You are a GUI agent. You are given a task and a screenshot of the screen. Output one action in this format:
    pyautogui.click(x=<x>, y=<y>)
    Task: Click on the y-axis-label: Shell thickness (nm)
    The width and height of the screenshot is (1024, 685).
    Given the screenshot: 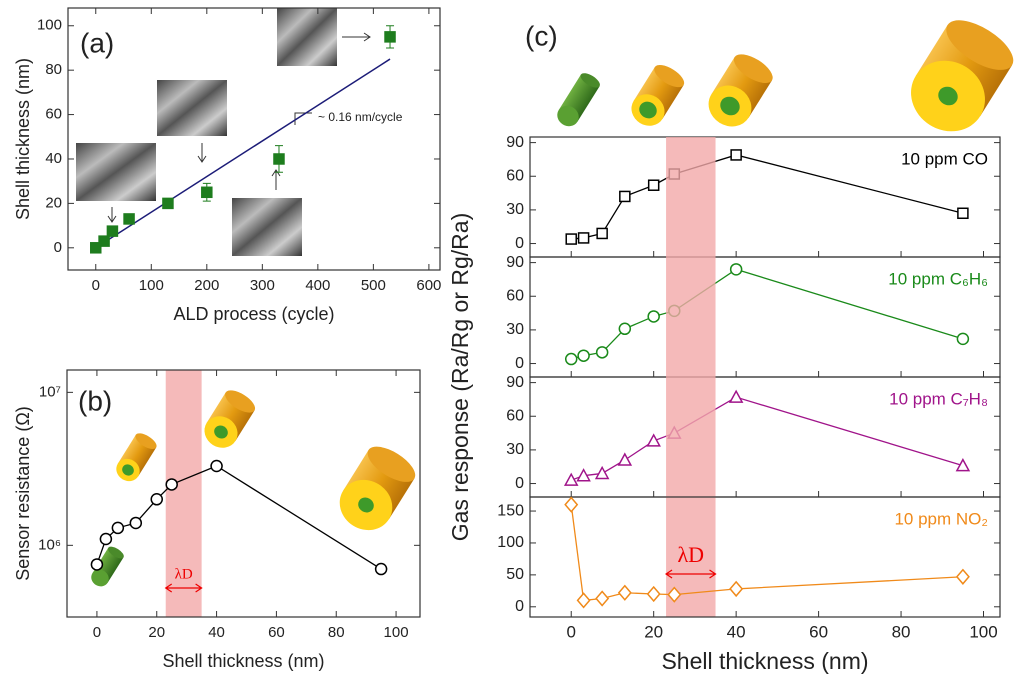 What is the action you would take?
    pyautogui.click(x=23, y=139)
    